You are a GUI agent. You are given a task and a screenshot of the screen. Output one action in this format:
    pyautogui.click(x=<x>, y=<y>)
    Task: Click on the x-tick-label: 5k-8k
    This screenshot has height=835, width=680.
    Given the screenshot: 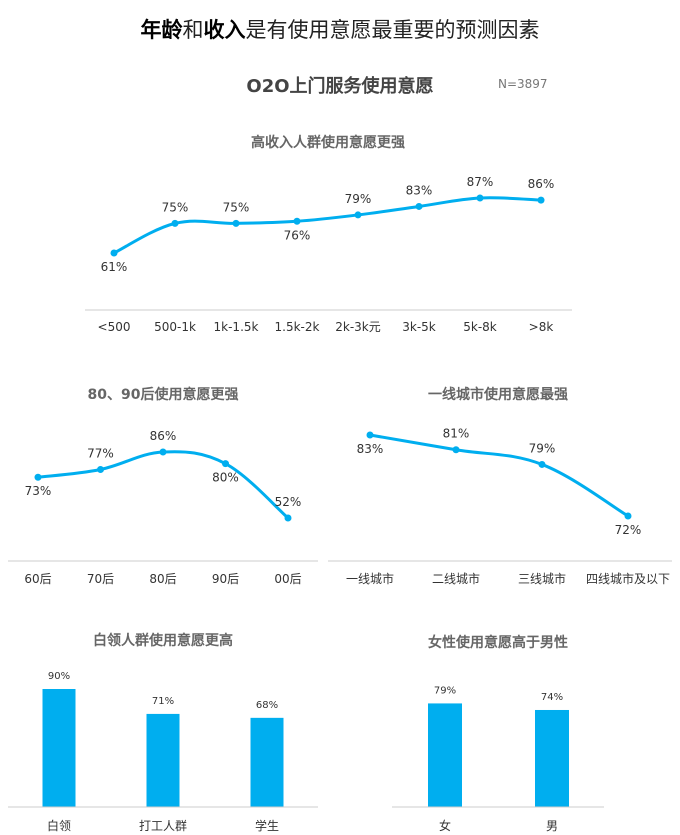 What is the action you would take?
    pyautogui.click(x=480, y=327)
    